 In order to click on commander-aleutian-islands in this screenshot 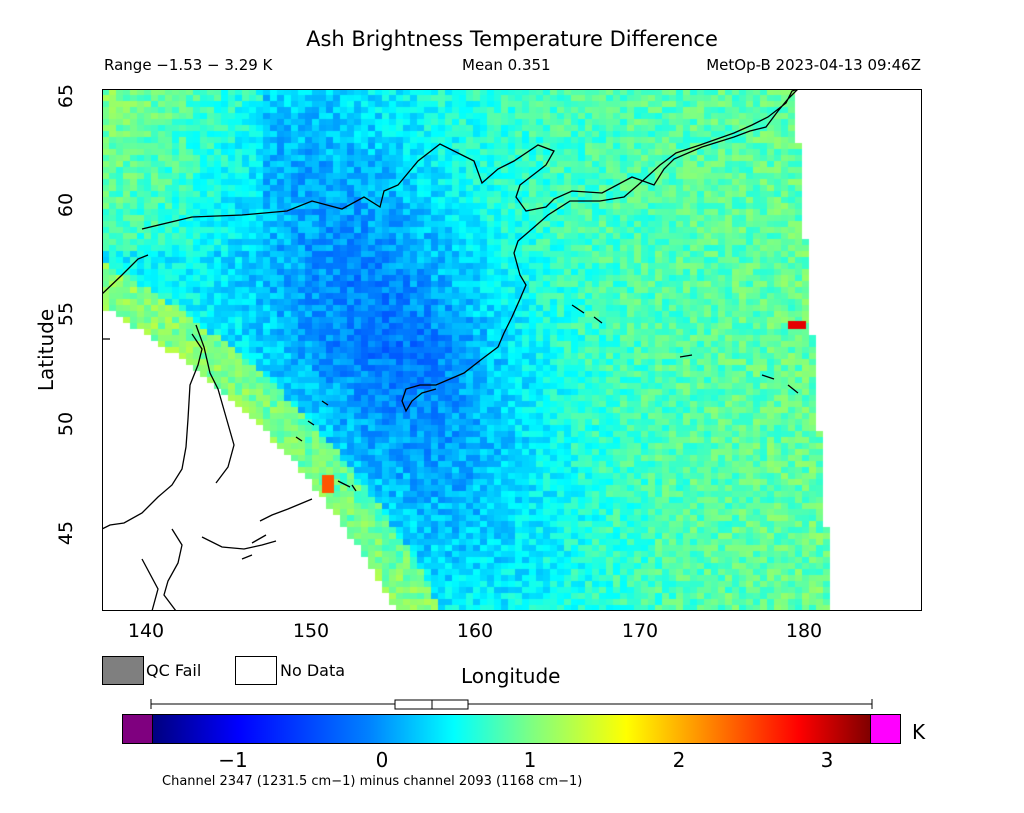, I will do `click(685, 349)`.